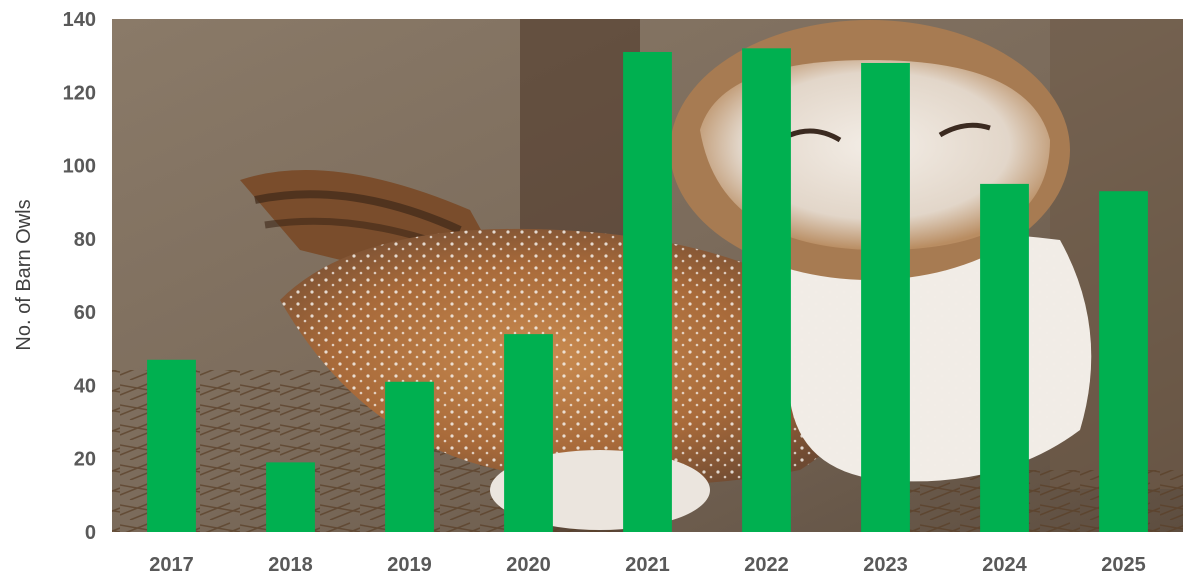 This screenshot has width=1183, height=582. I want to click on x-tick-label: 2019, so click(409, 565).